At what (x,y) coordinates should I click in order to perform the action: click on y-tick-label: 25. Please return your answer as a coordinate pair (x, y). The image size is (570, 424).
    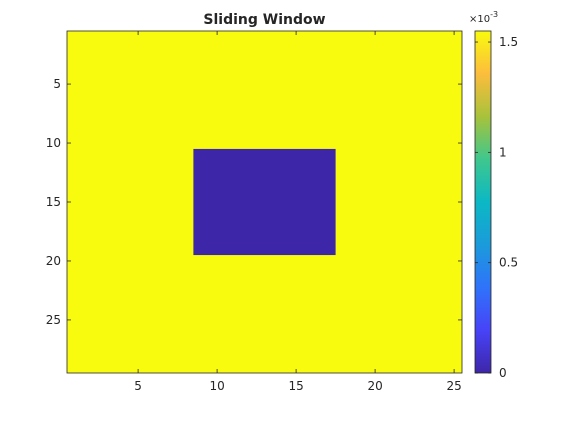
    Looking at the image, I should click on (53, 320).